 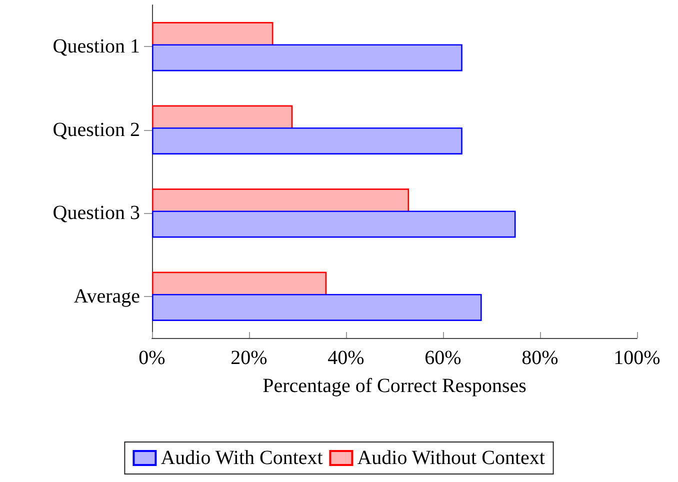 What do you see at coordinates (346, 358) in the screenshot?
I see `x-tick-label: 40%` at bounding box center [346, 358].